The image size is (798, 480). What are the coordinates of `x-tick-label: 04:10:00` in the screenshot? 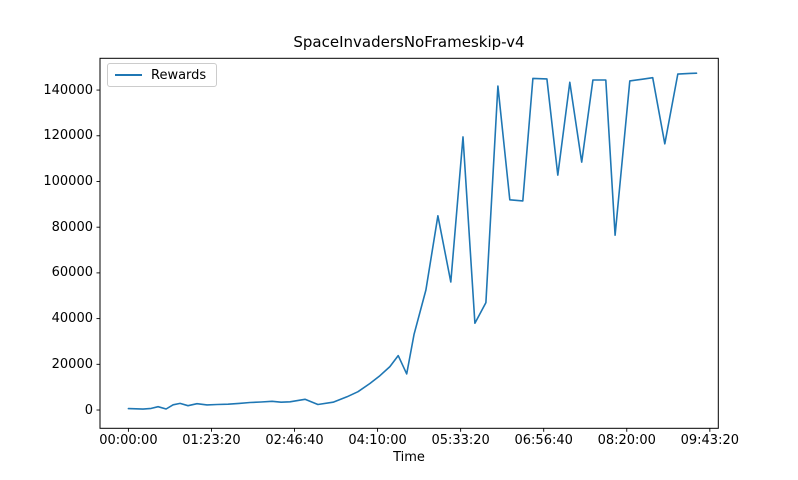 It's located at (377, 440).